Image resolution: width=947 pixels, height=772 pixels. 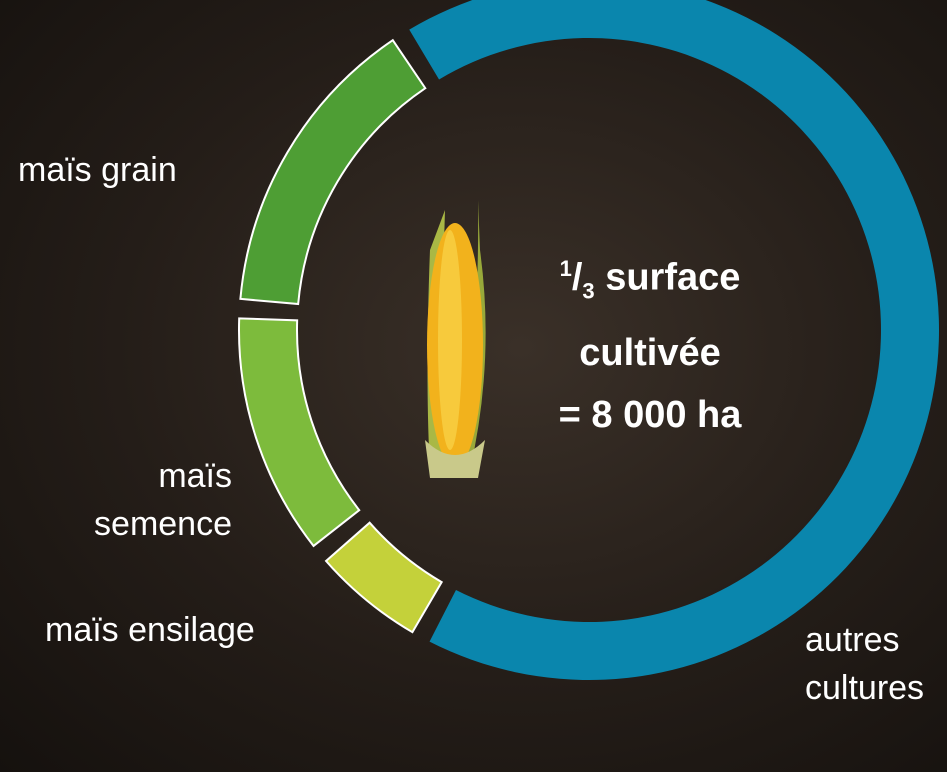 I want to click on segment-label: maïs grain, so click(x=97, y=170).